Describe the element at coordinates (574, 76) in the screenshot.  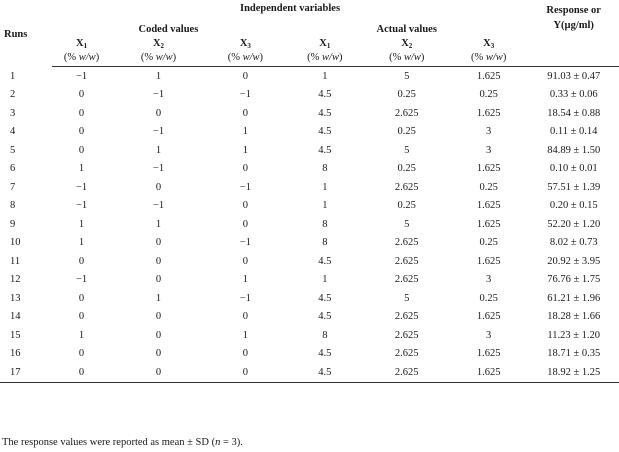
I see `response-cell: 91.03 ± 0.47` at that location.